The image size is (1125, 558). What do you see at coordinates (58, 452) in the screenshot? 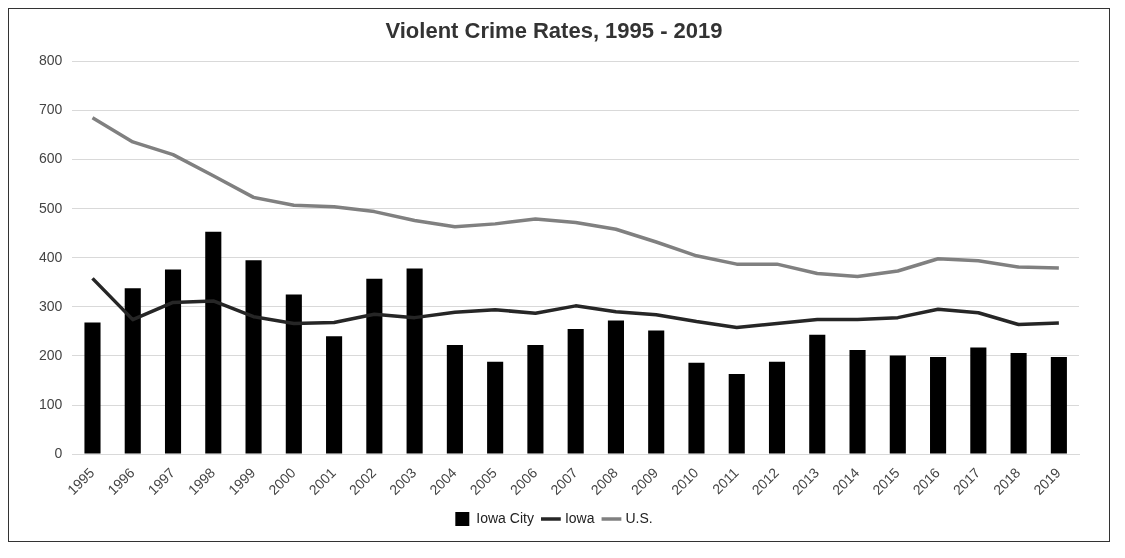
I see `y-tick-label: 0` at bounding box center [58, 452].